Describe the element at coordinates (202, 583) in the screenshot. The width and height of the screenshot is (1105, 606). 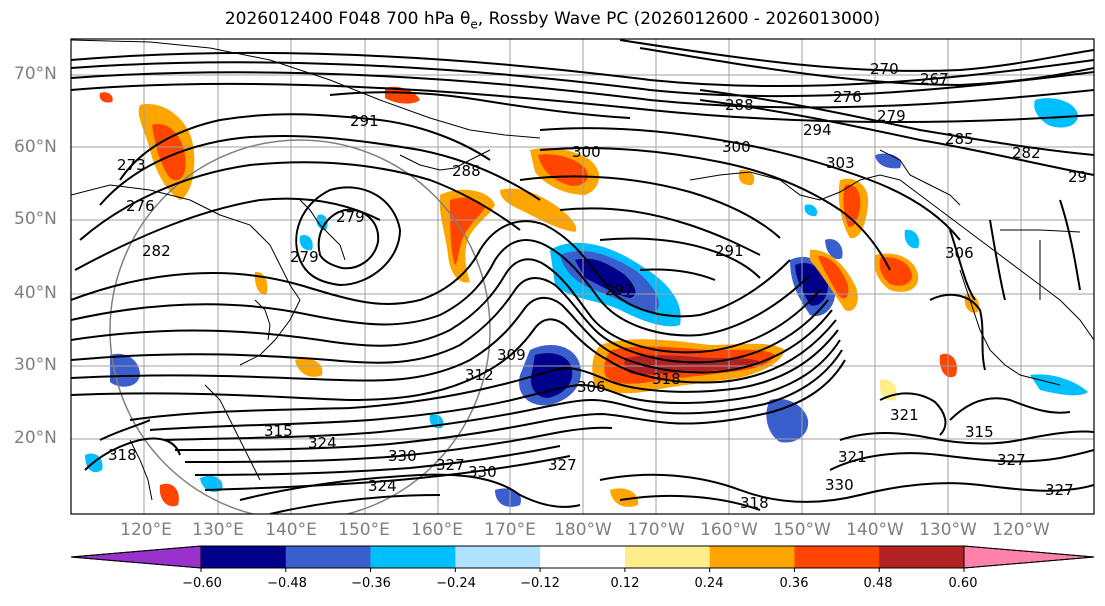
I see `colorbar-tick-label: −0.60` at that location.